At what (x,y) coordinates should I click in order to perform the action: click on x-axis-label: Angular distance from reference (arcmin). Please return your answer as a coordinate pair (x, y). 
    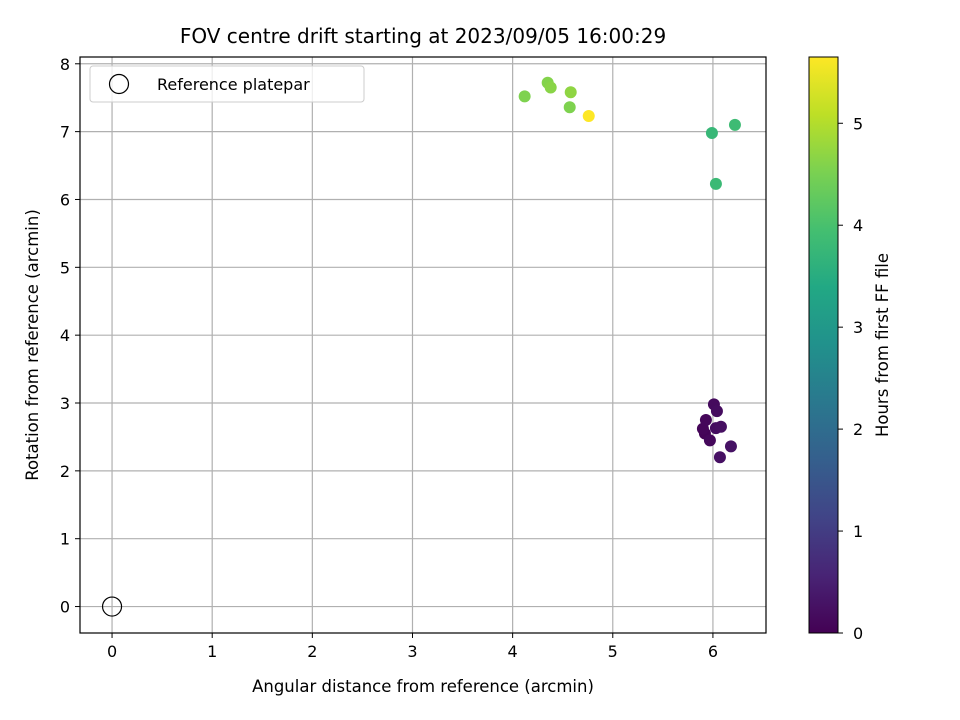
    Looking at the image, I should click on (423, 686).